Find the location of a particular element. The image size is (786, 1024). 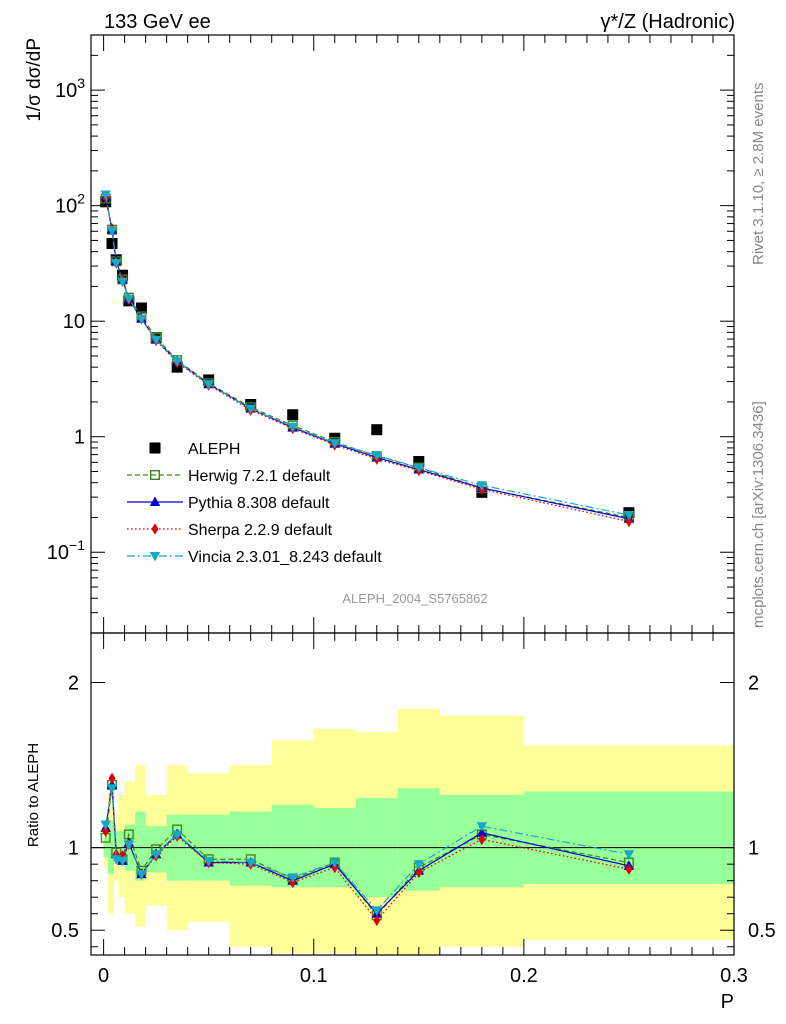

ratio-plot-marks is located at coordinates (367, 849).